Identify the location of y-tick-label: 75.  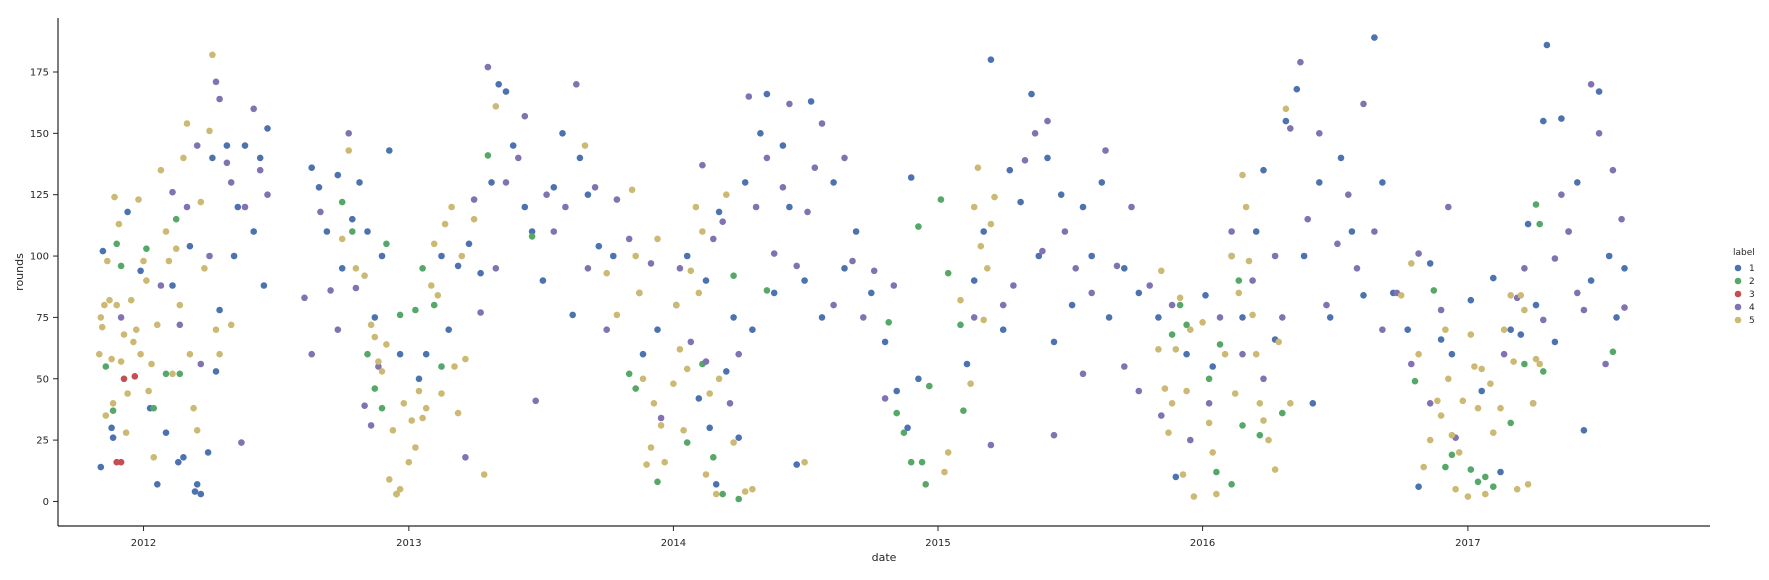
(42, 318).